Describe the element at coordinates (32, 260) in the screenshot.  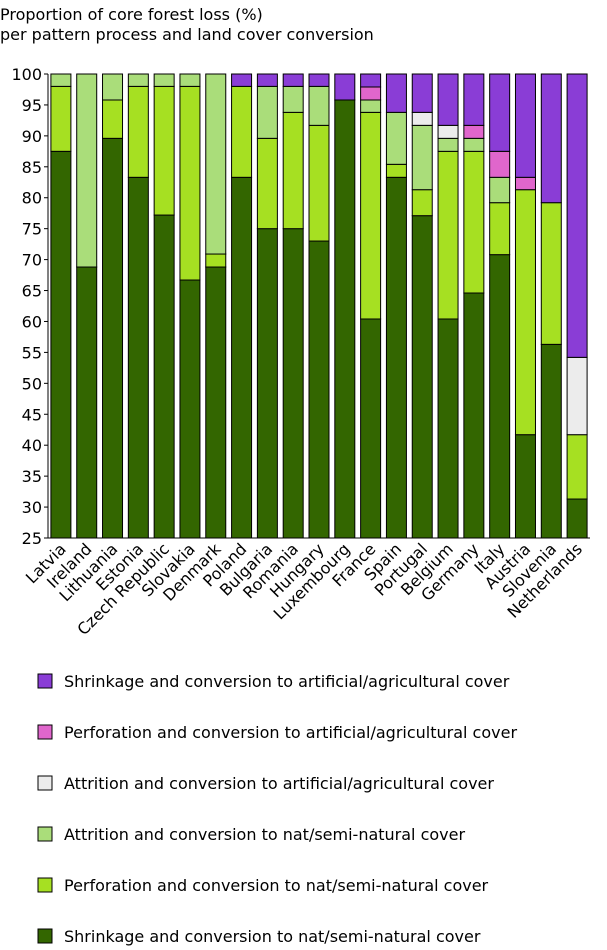
I see `y-tick-label: 70` at that location.